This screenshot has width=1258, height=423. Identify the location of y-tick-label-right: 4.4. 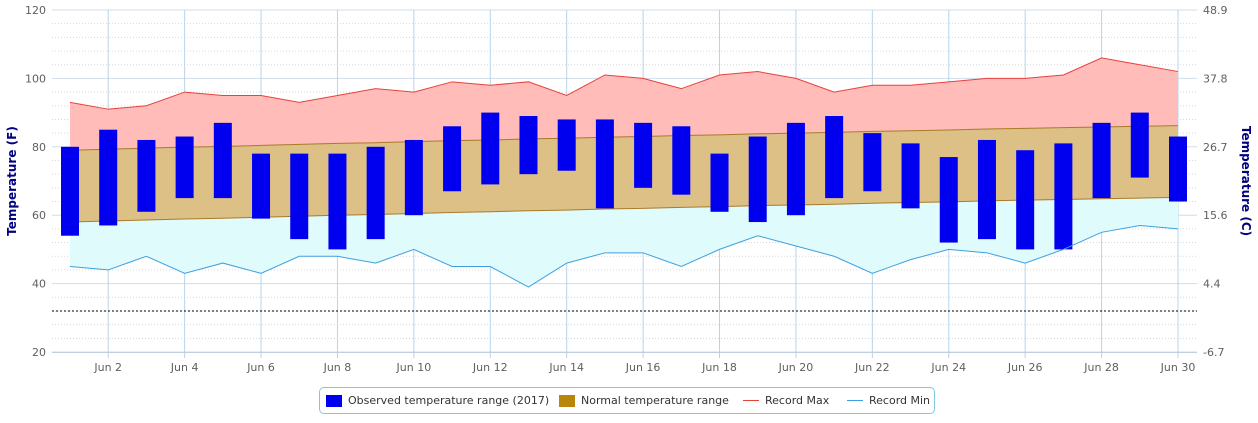
(1212, 284).